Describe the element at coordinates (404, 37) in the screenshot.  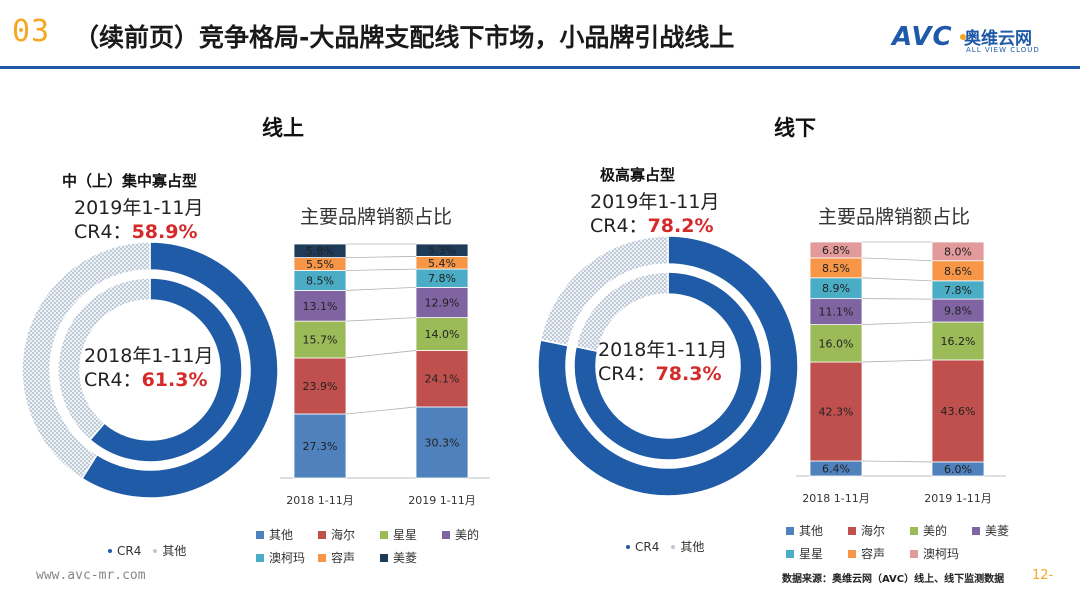
I see `page-title: （续前页）竞争格局-大品牌支配线下市场，小品牌引战线上` at that location.